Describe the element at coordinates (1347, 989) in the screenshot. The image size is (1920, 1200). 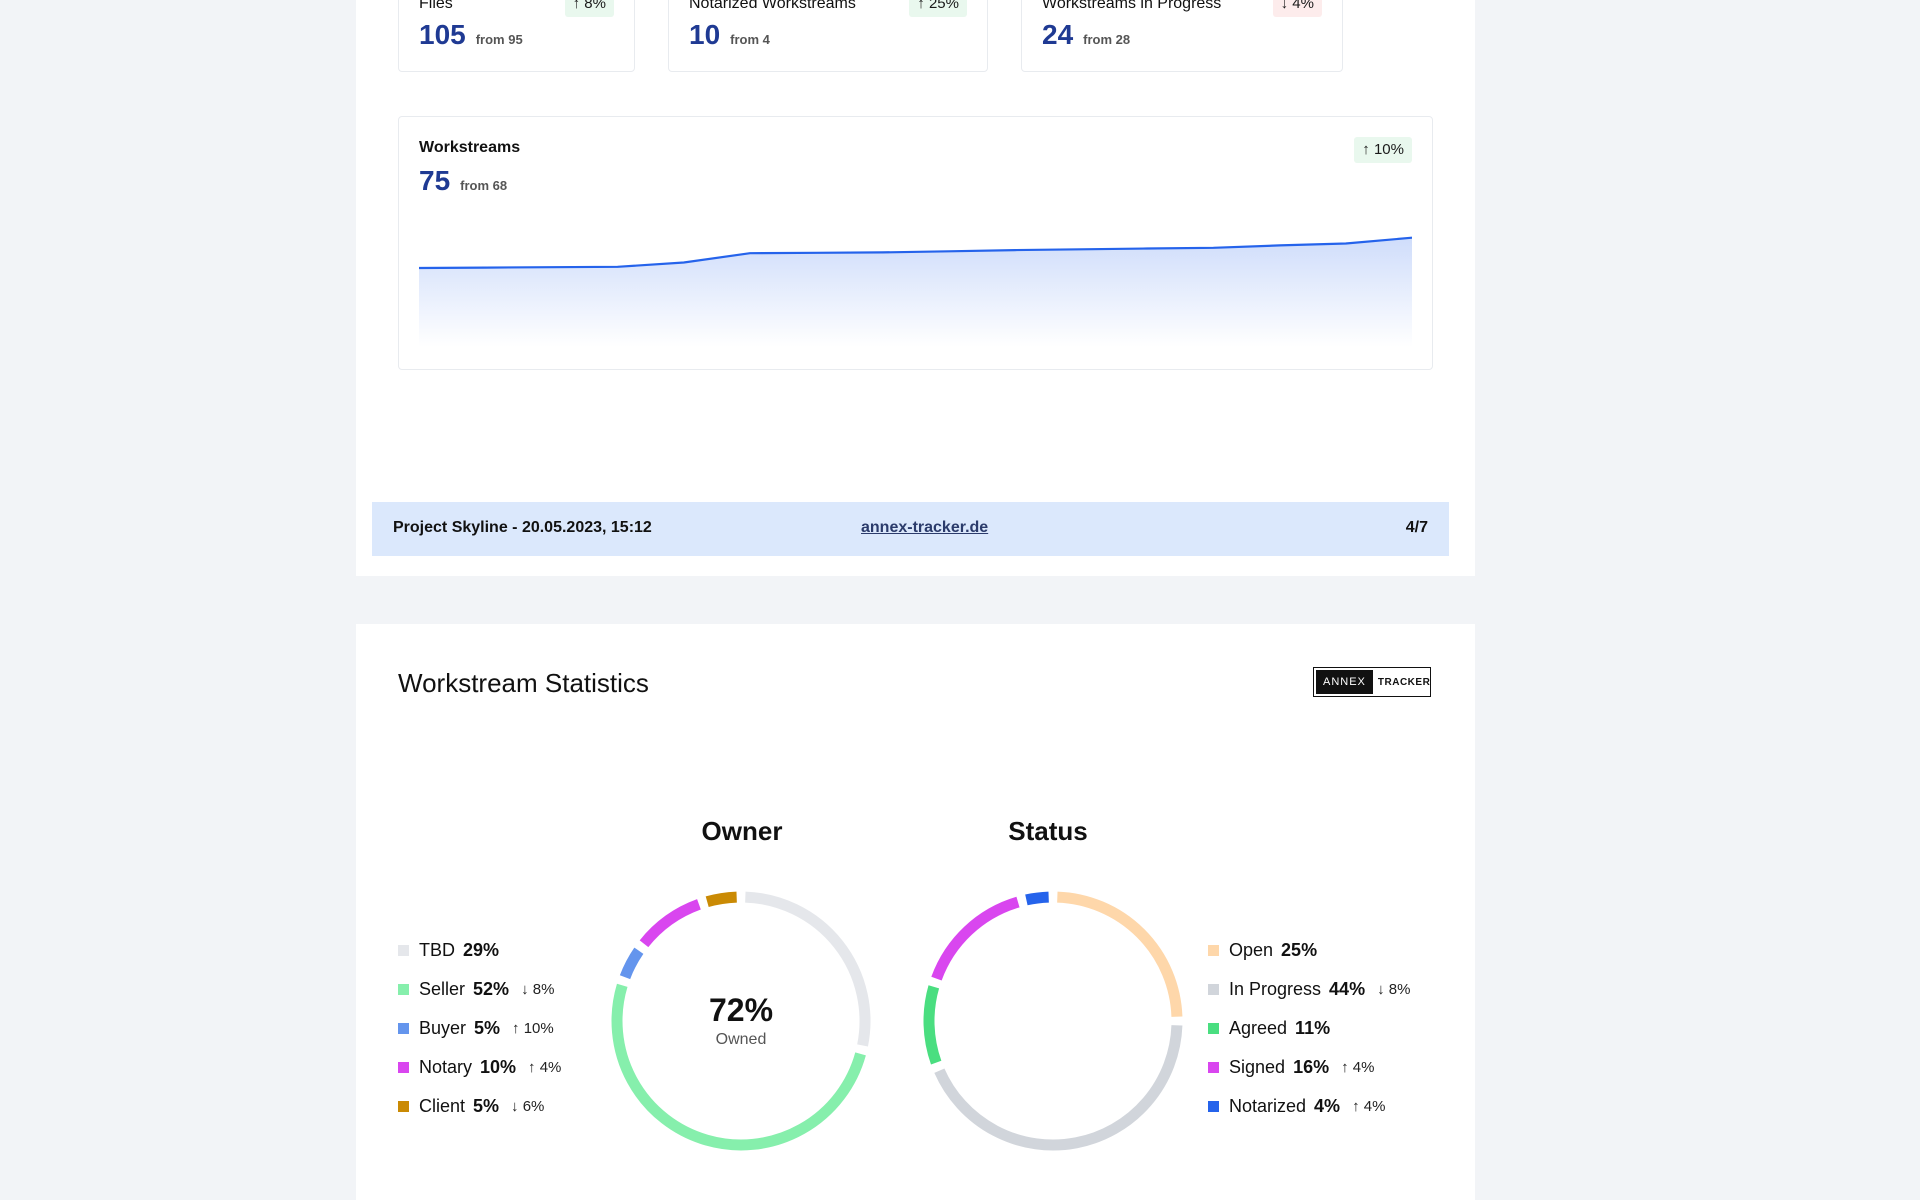
I see `legend-percentage: 44%` at that location.